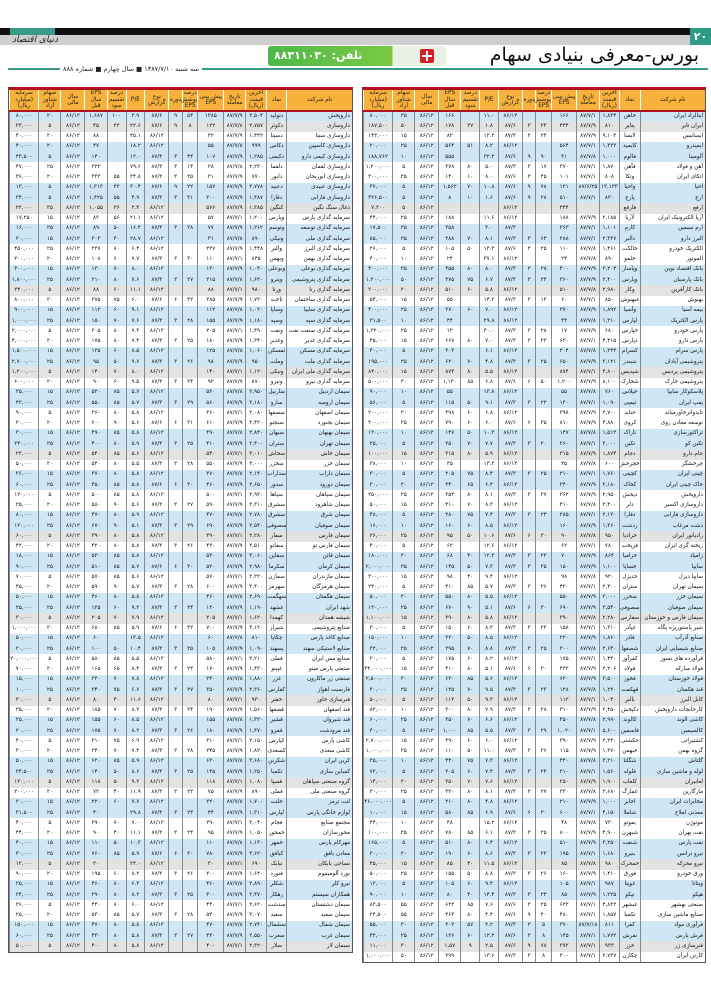  What do you see at coordinates (96, 874) in the screenshot?
I see `table-cell: ۱۹۵` at bounding box center [96, 874].